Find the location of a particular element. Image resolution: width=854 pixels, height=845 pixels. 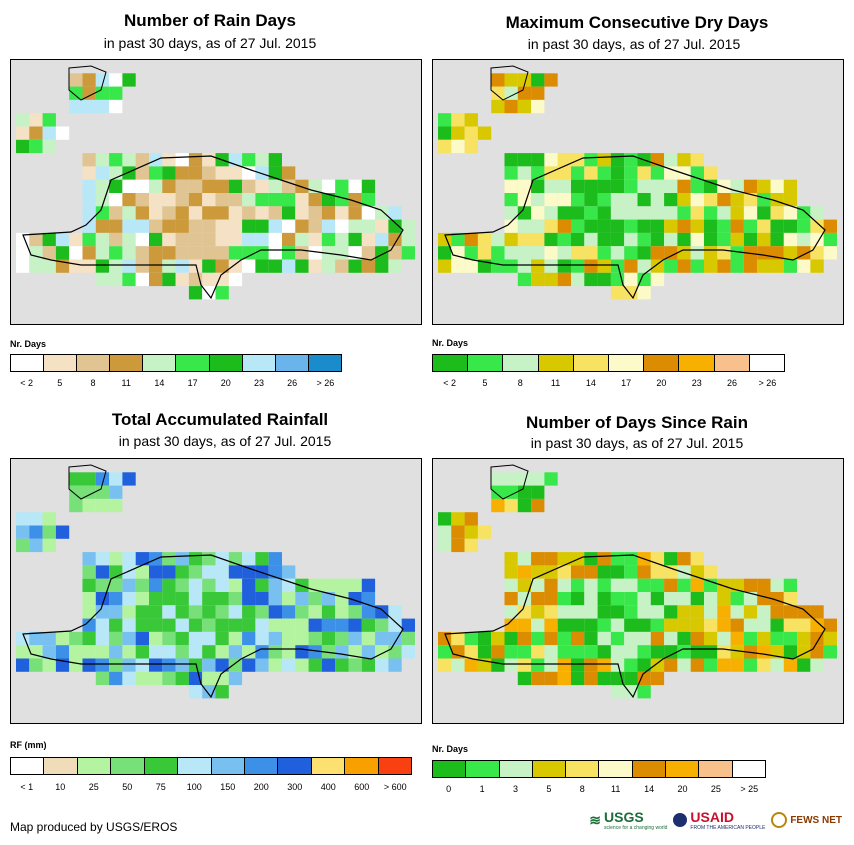

legend-label: 25 is located at coordinates (93, 787).